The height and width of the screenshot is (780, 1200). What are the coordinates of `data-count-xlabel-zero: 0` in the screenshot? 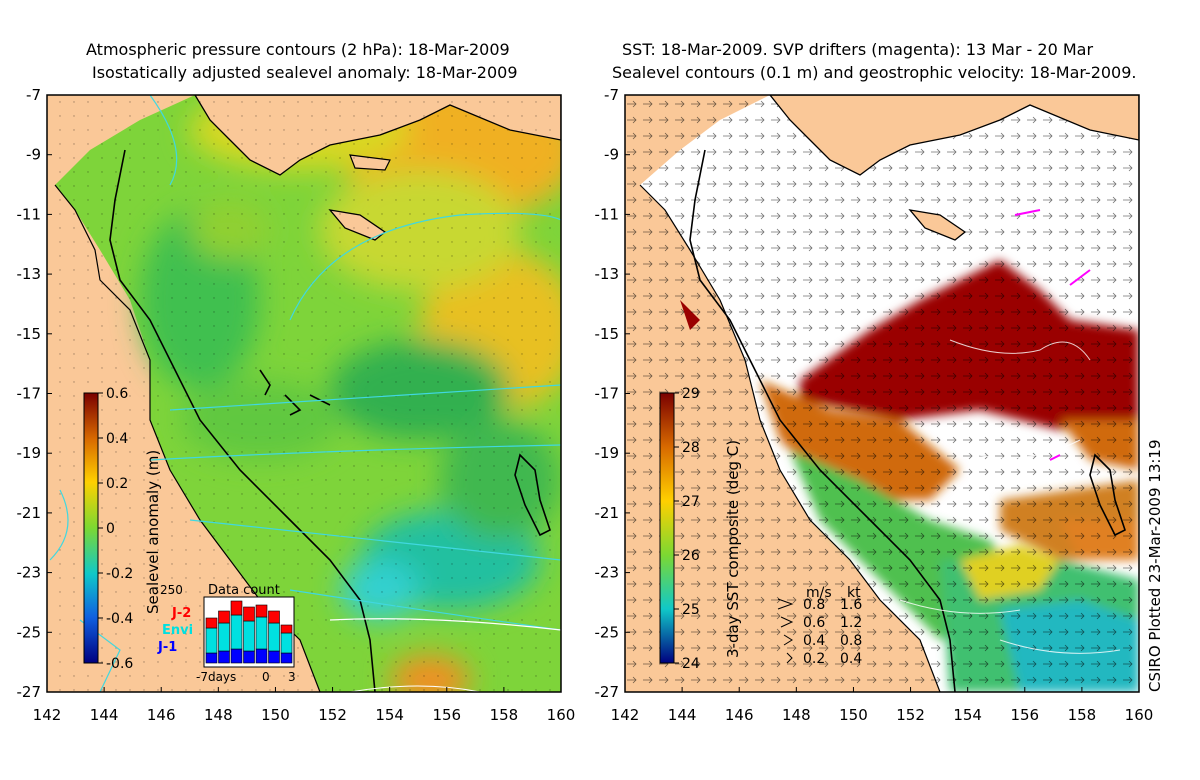 It's located at (266, 677).